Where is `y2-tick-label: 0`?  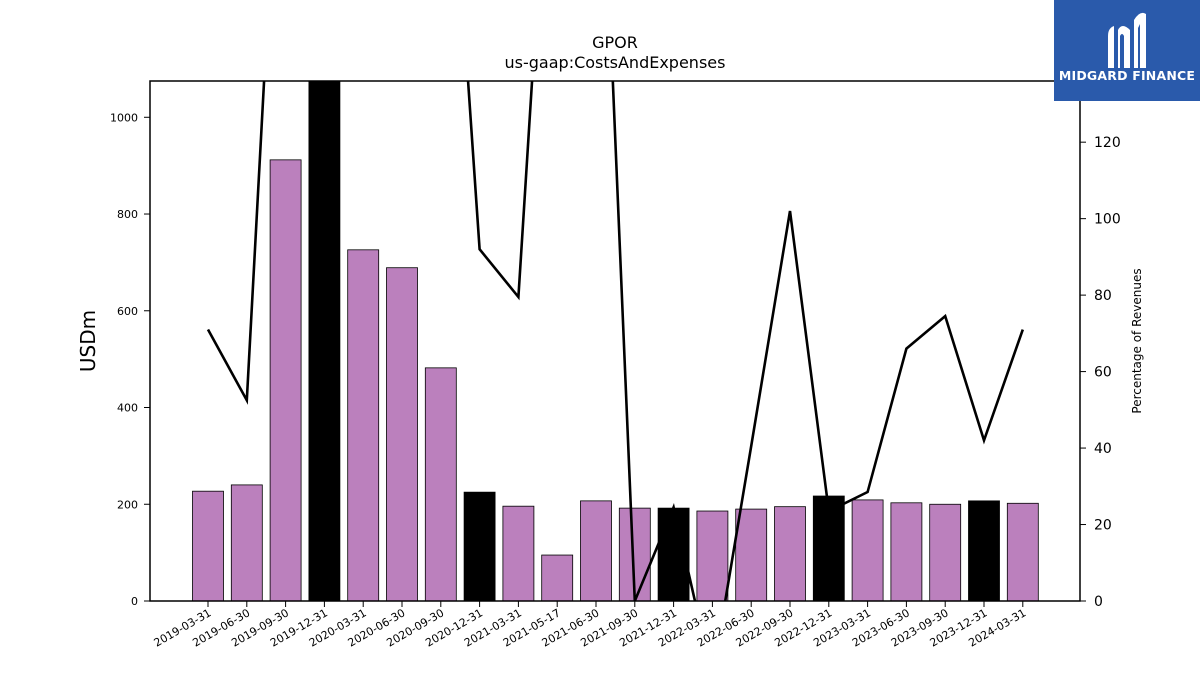
y2-tick-label: 0 is located at coordinates (1098, 602).